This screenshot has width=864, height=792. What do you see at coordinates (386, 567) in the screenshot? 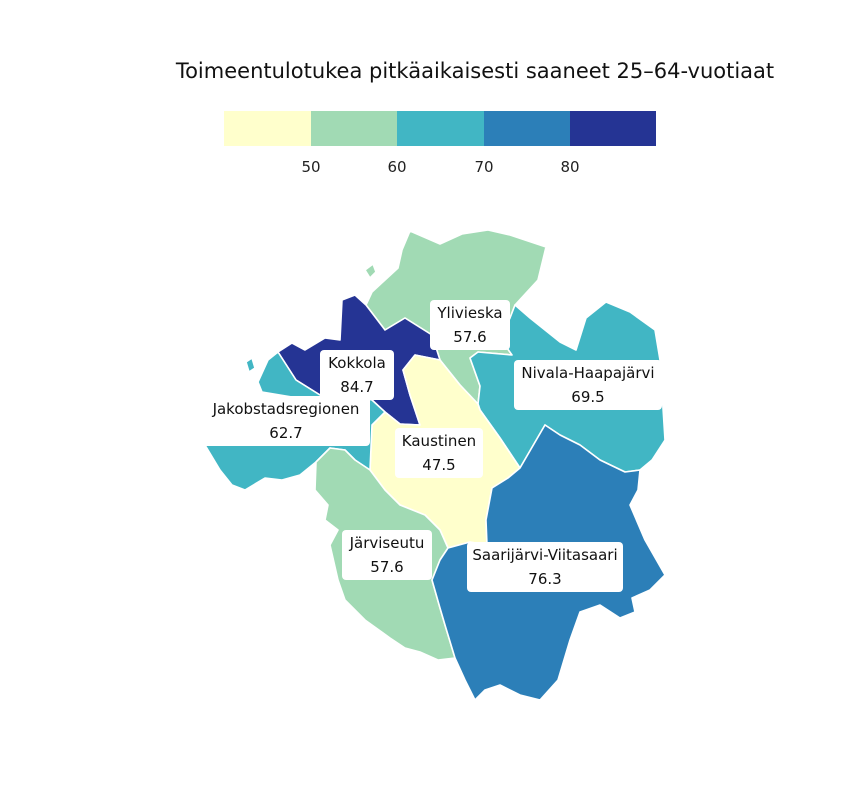
I see `label-jarviseutu-value: 57.6` at bounding box center [386, 567].